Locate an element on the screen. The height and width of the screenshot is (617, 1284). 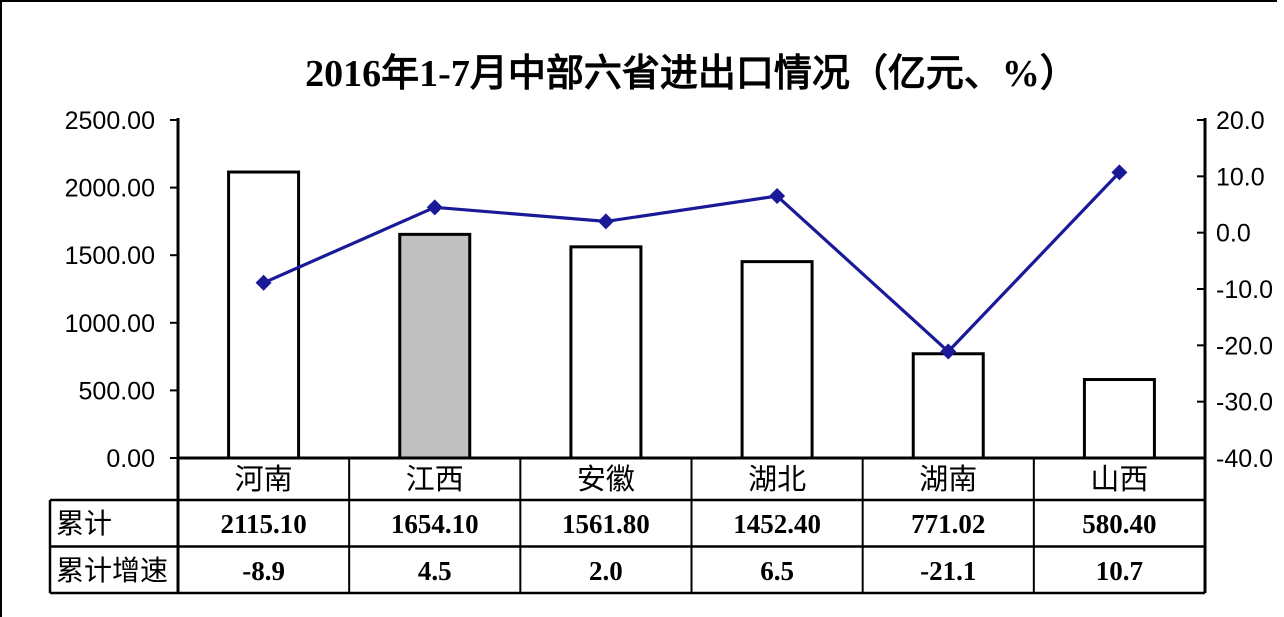
bar-shanxi is located at coordinates (1119, 419).